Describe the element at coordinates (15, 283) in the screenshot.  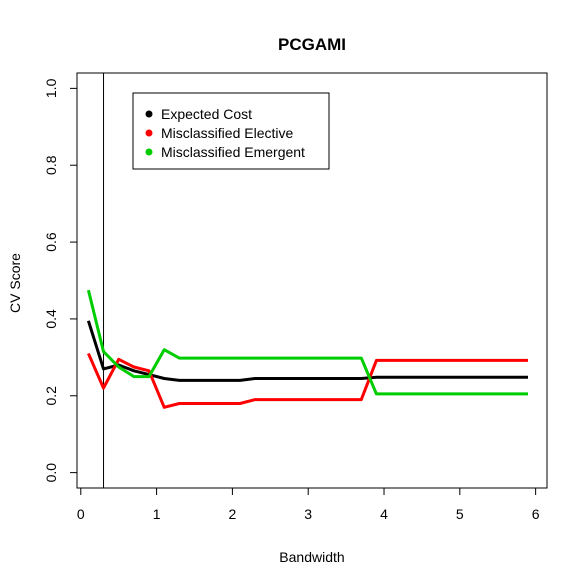
I see `y-axis-label: CV Score` at that location.